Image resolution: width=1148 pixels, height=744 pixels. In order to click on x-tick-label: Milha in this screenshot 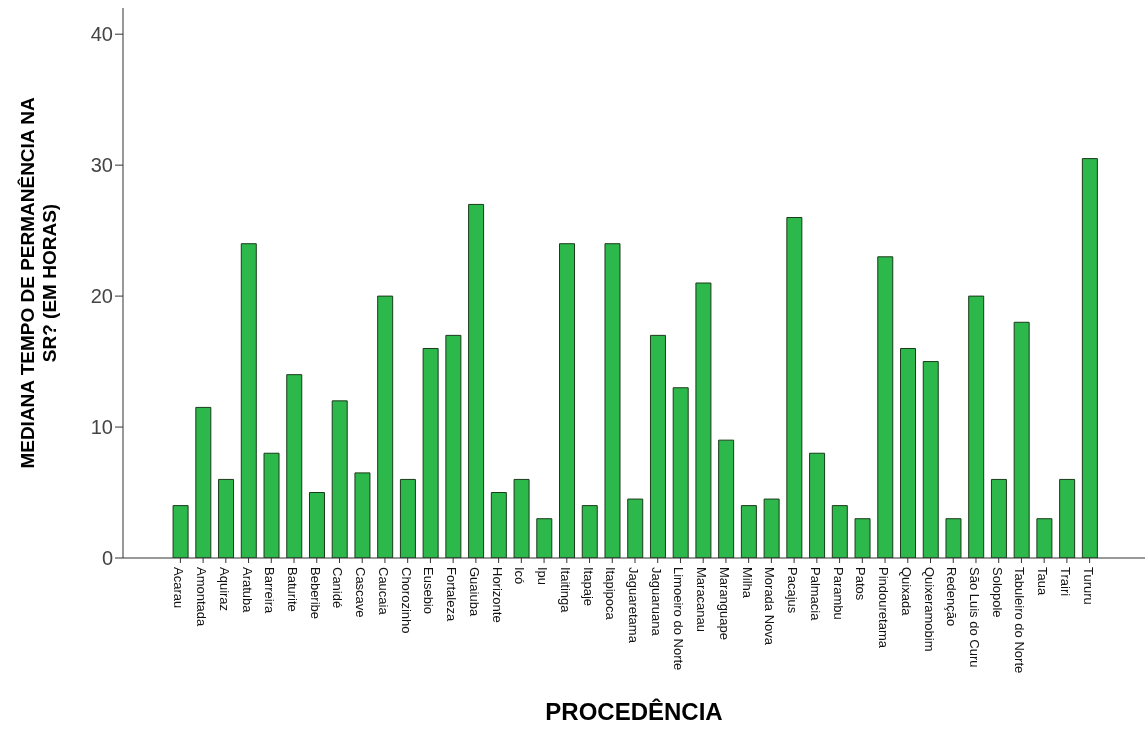, I will do `click(747, 583)`.